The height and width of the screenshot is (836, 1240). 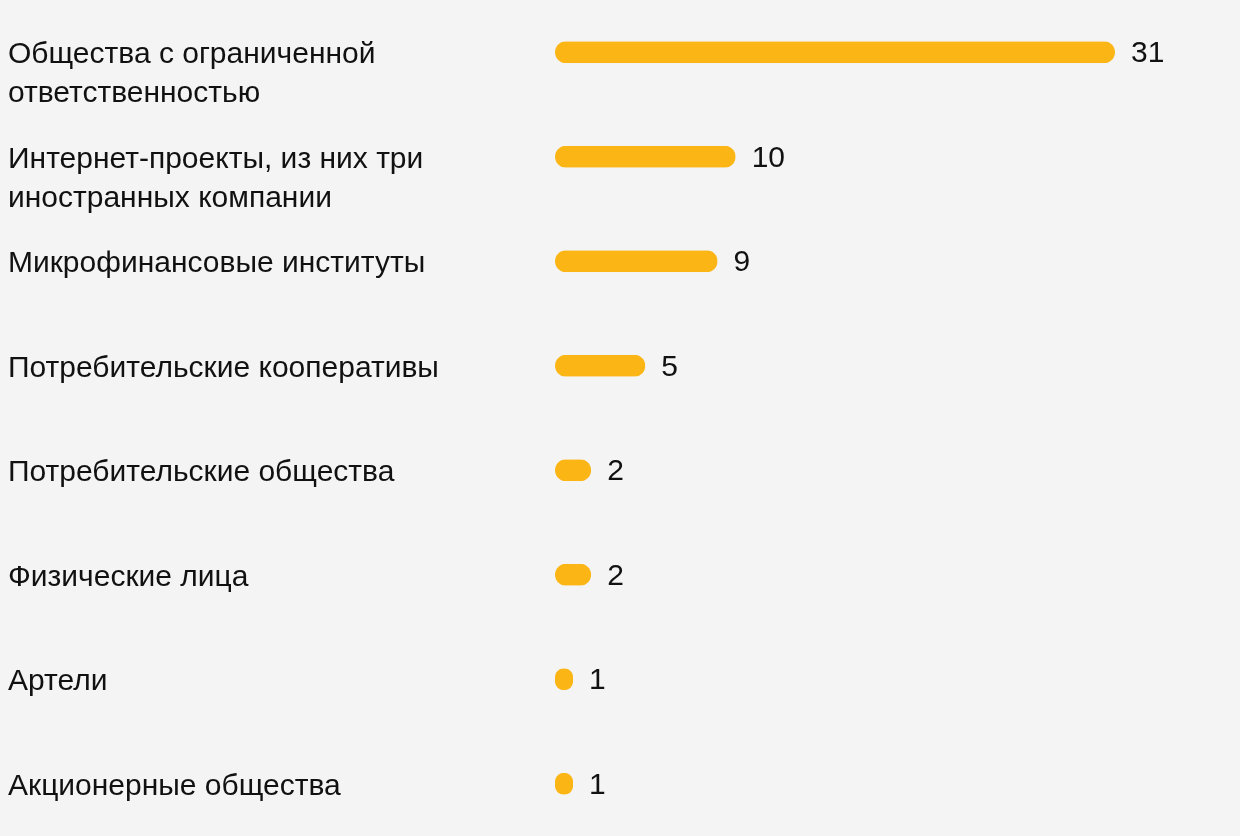 I want to click on y-tick-label: Акционерные общества, so click(x=175, y=784).